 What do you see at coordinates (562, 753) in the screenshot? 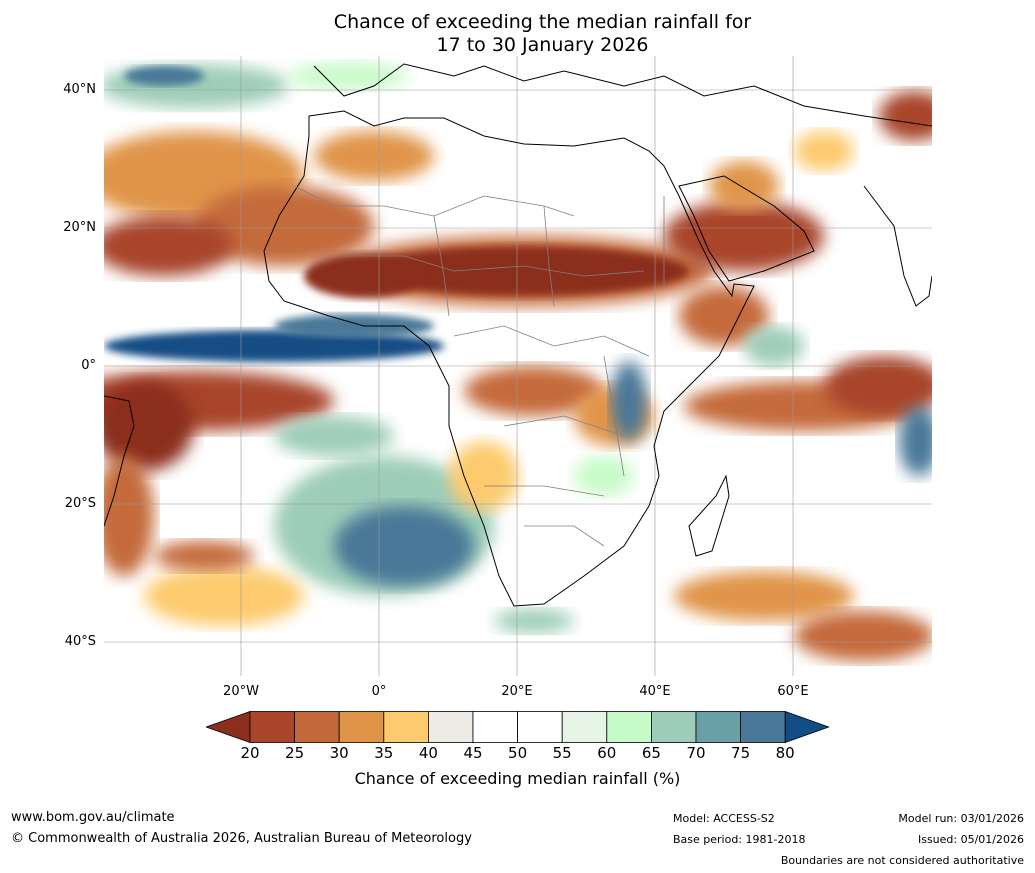
I see `colorbar-tick-label: 55` at bounding box center [562, 753].